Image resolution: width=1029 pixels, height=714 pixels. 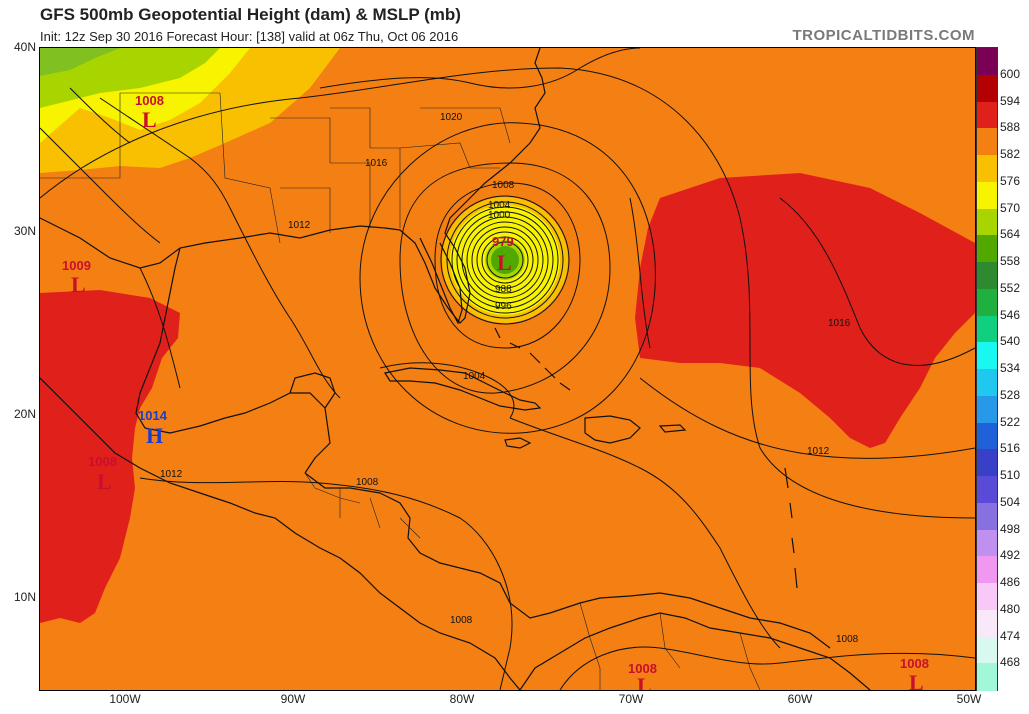 What do you see at coordinates (1010, 368) in the screenshot?
I see `color-scale-label: 534` at bounding box center [1010, 368].